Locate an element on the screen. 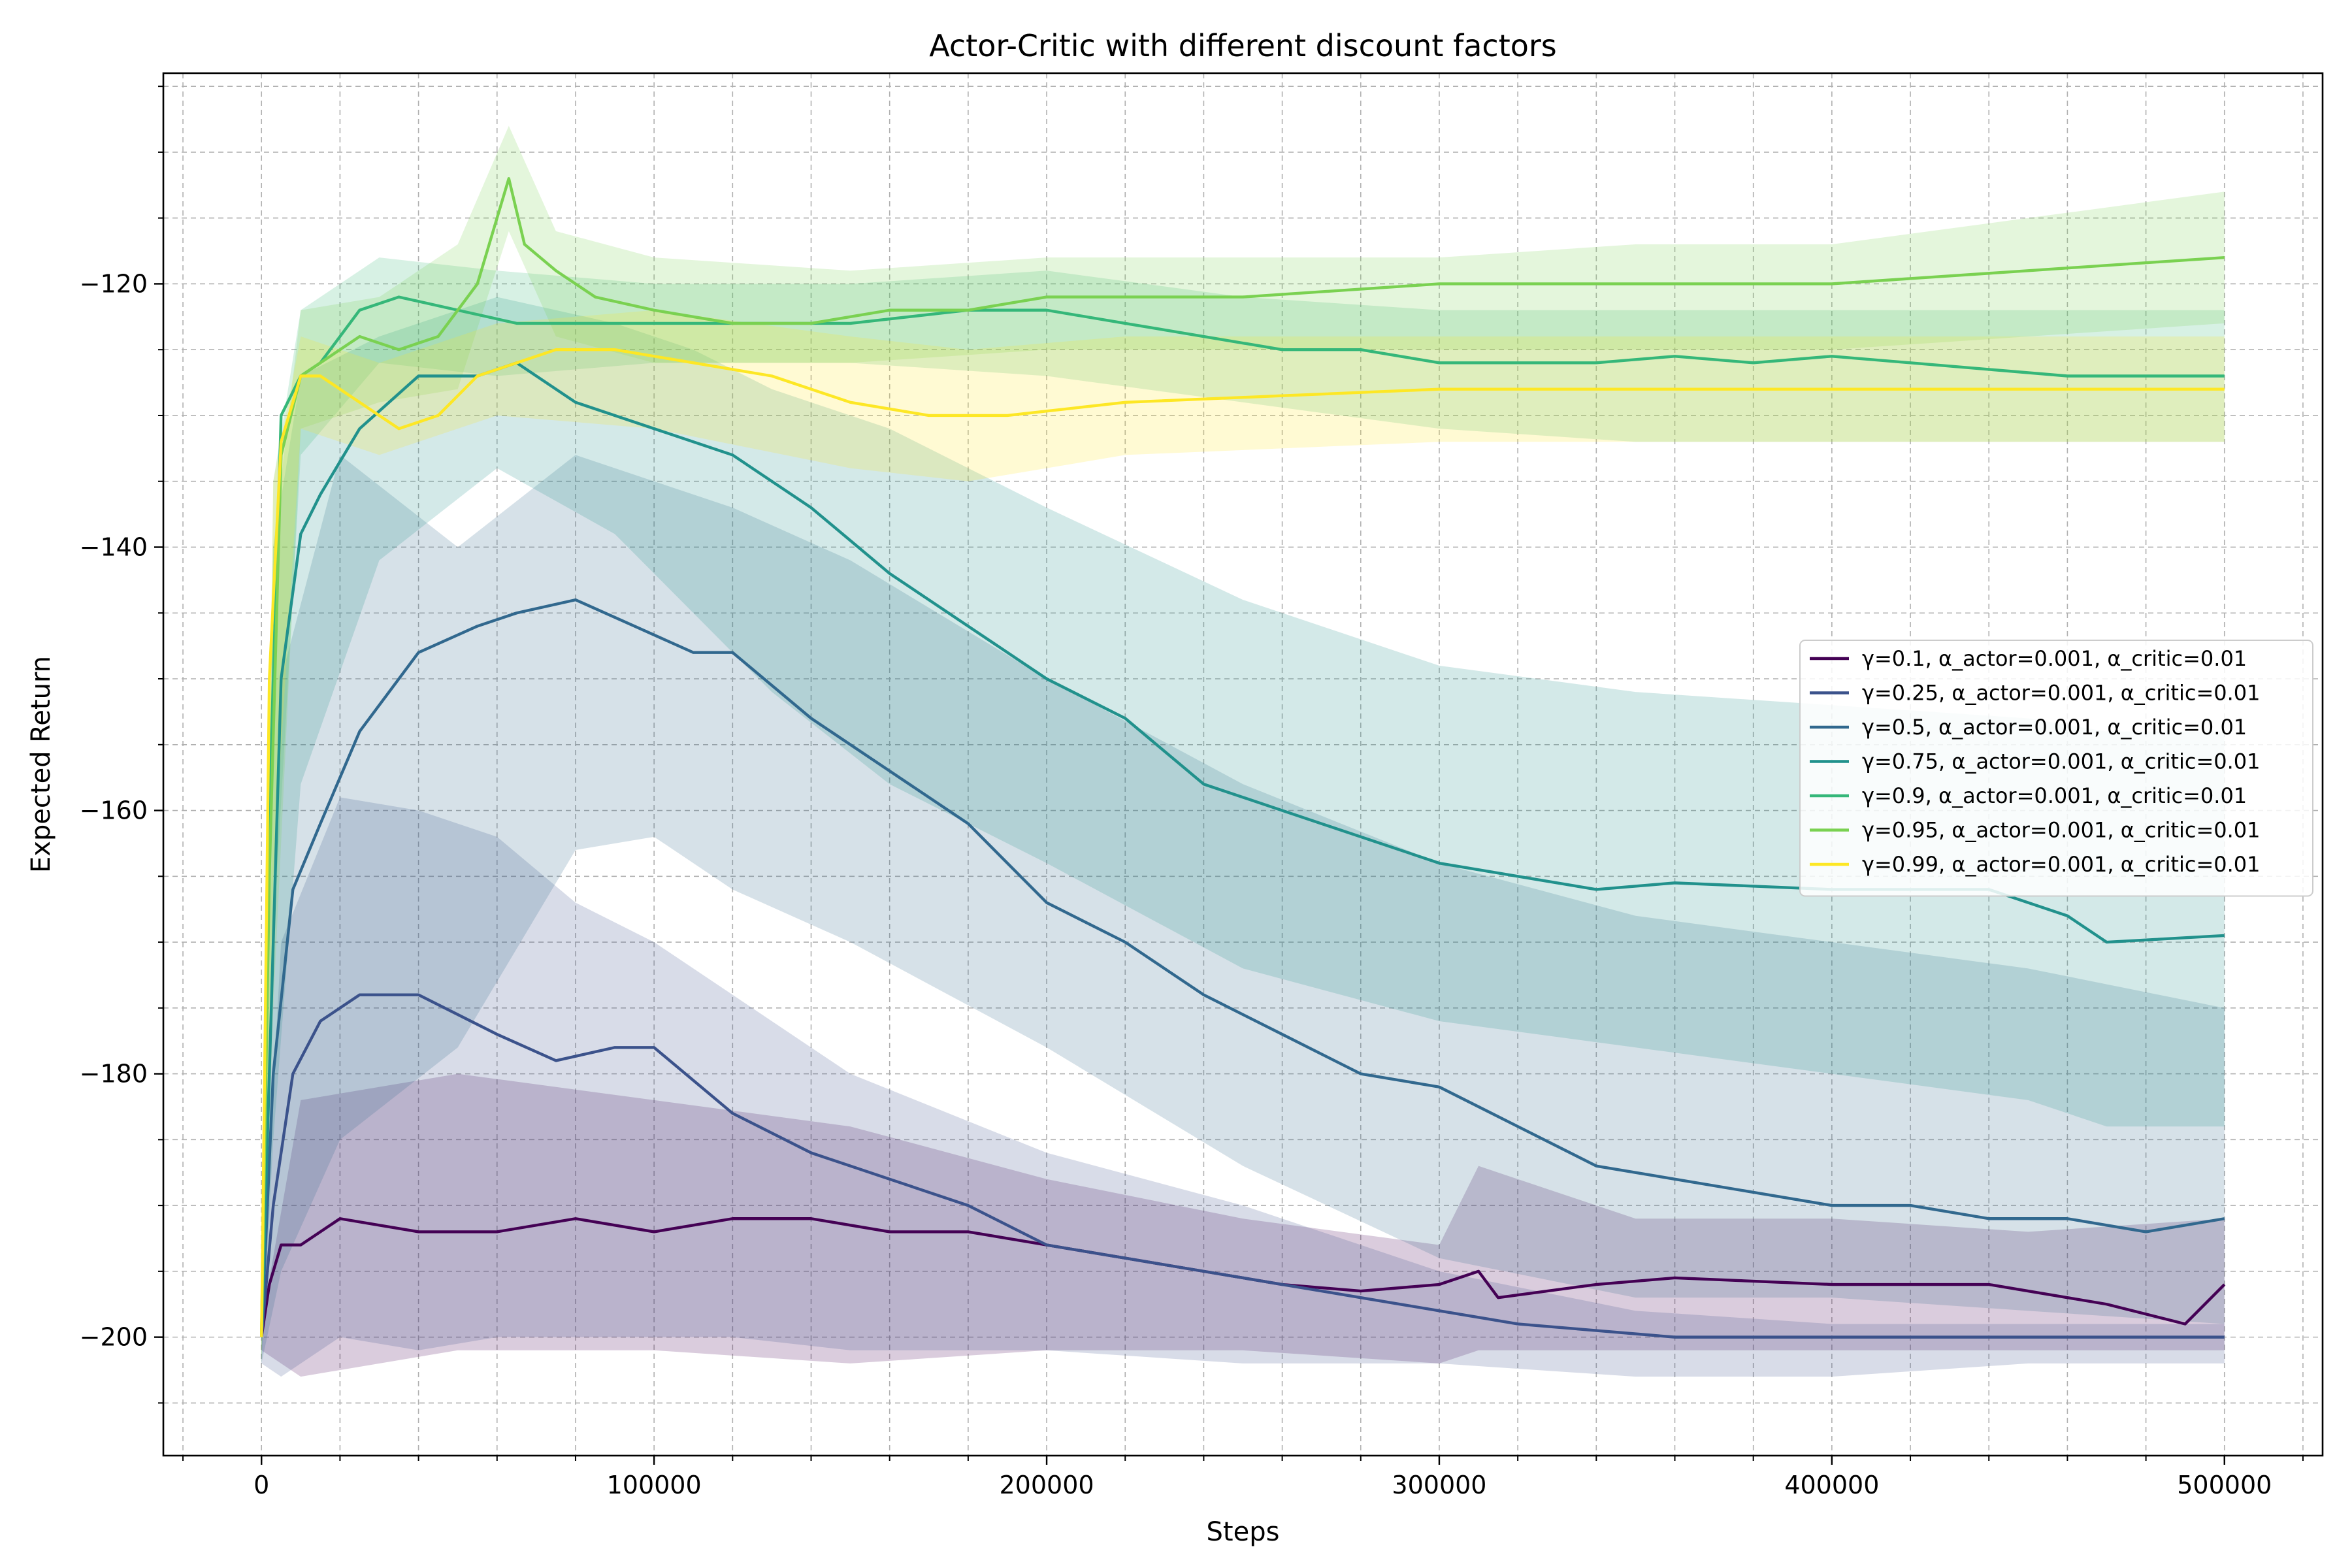 This screenshot has width=2352, height=1568. legend-entry: γ=0.9, α_actor=0.001, α_critic=0.01 is located at coordinates (2054, 795).